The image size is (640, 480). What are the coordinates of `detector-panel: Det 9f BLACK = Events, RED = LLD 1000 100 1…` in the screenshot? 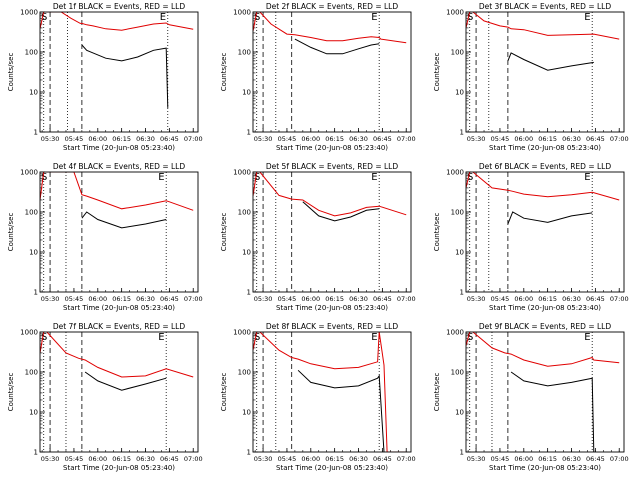 It's located at (531, 397).